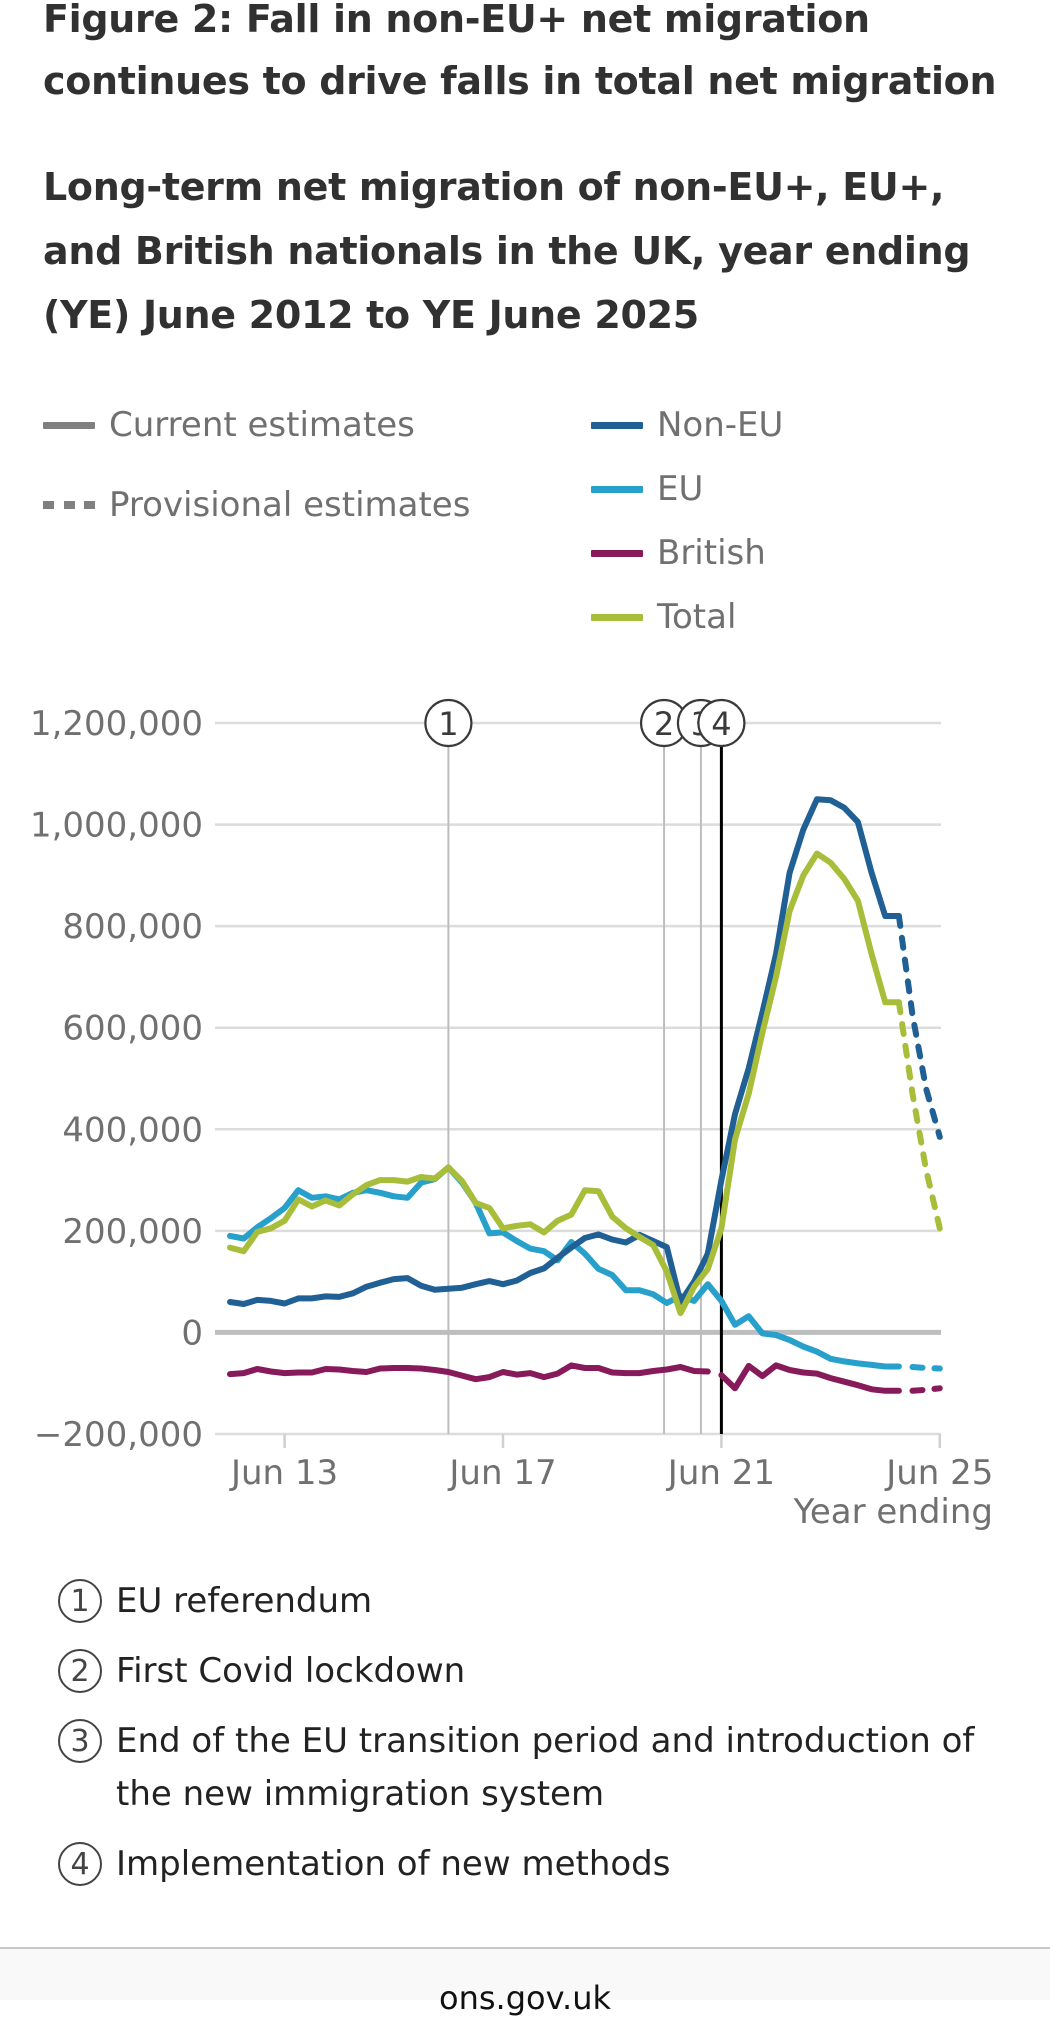 The height and width of the screenshot is (2017, 1050). What do you see at coordinates (291, 1671) in the screenshot?
I see `note-text: First Covid lockdown` at bounding box center [291, 1671].